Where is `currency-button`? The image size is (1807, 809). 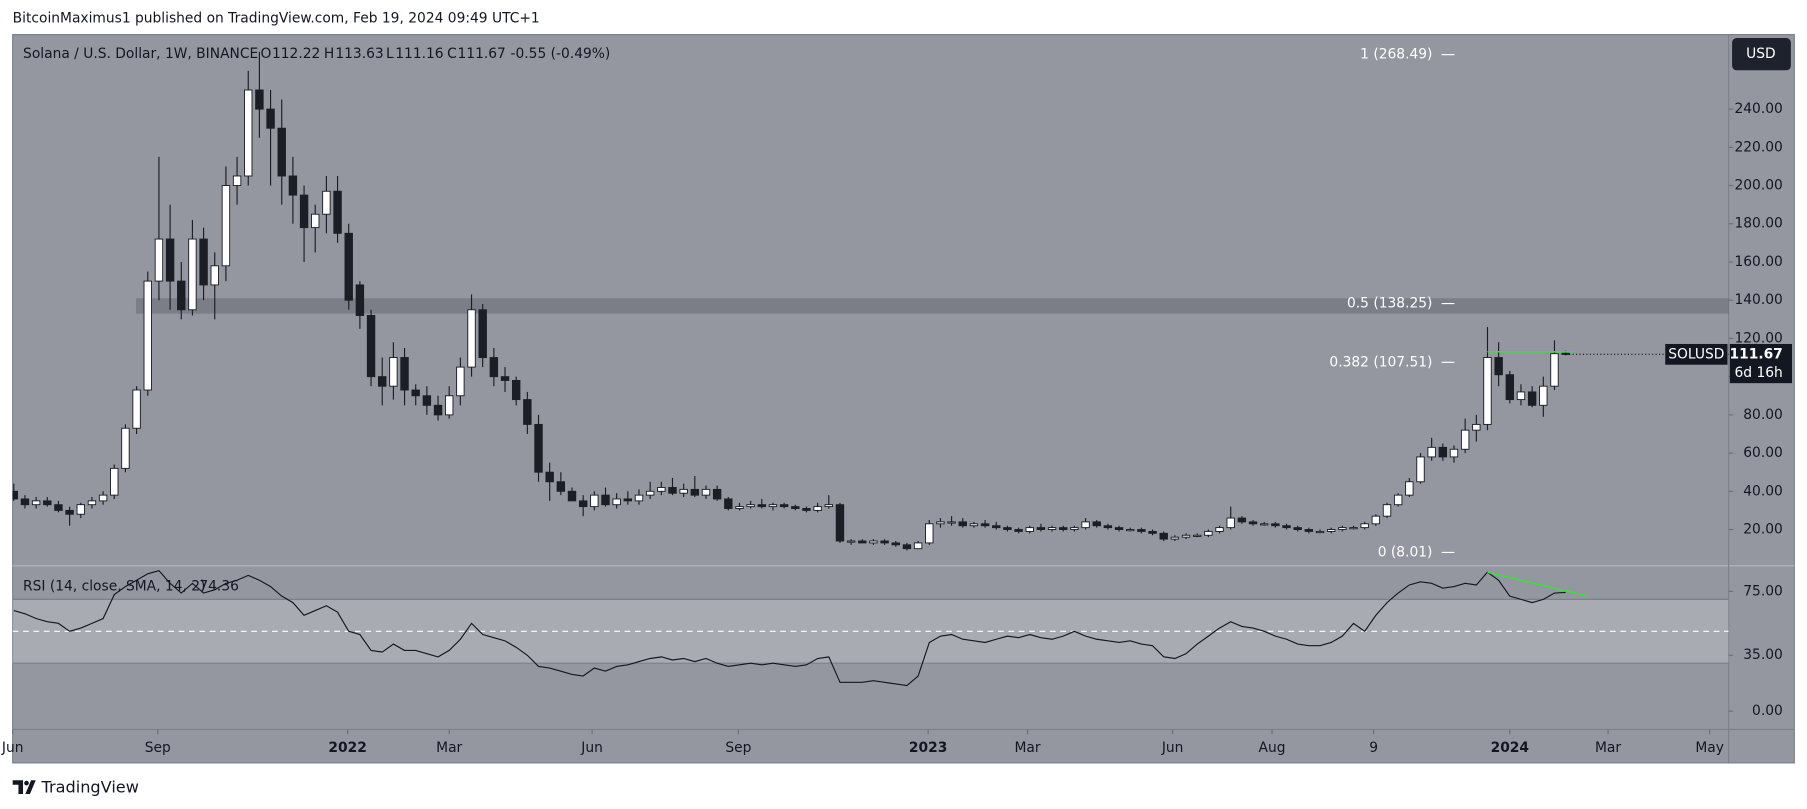
currency-button is located at coordinates (1761, 54).